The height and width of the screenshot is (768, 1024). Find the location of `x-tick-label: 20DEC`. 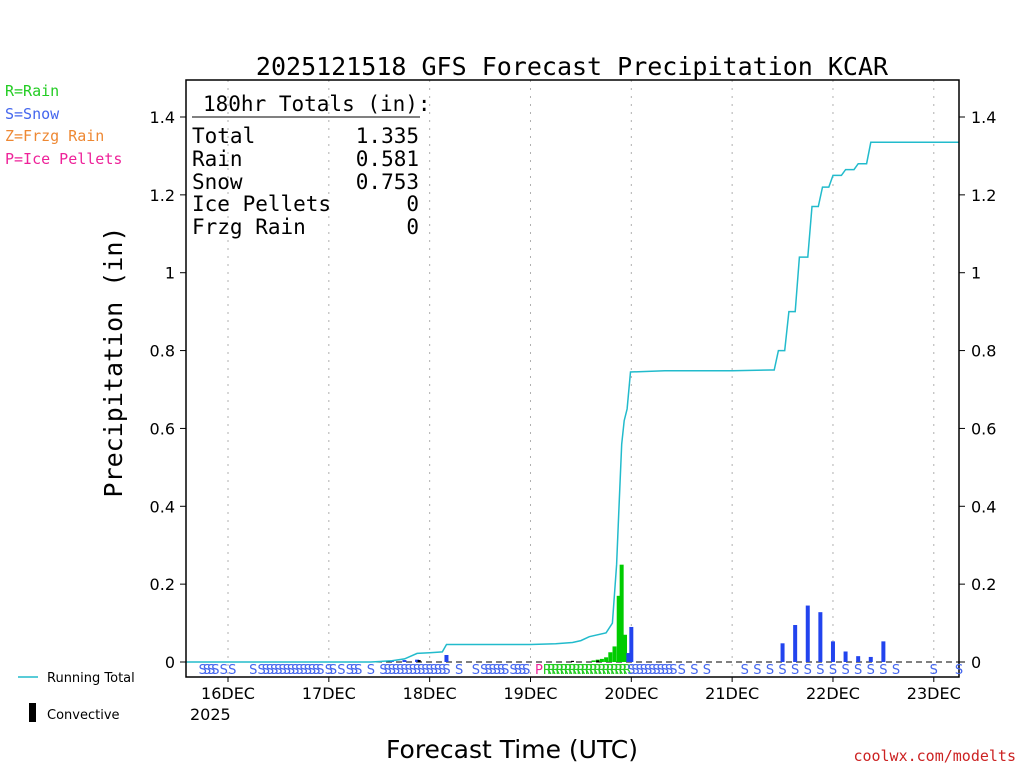

x-tick-label: 20DEC is located at coordinates (631, 693).